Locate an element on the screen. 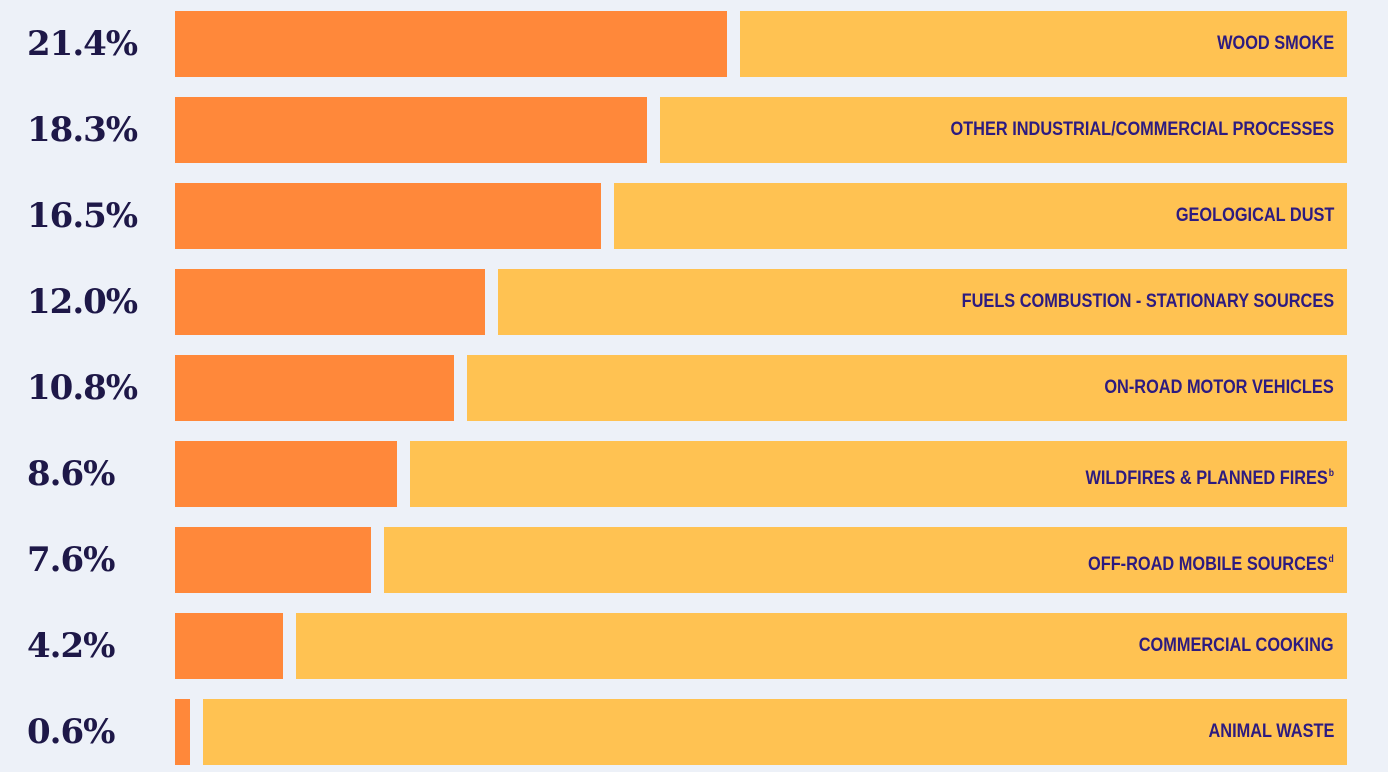  category-label: GEOLOGICAL DUST is located at coordinates (1254, 216).